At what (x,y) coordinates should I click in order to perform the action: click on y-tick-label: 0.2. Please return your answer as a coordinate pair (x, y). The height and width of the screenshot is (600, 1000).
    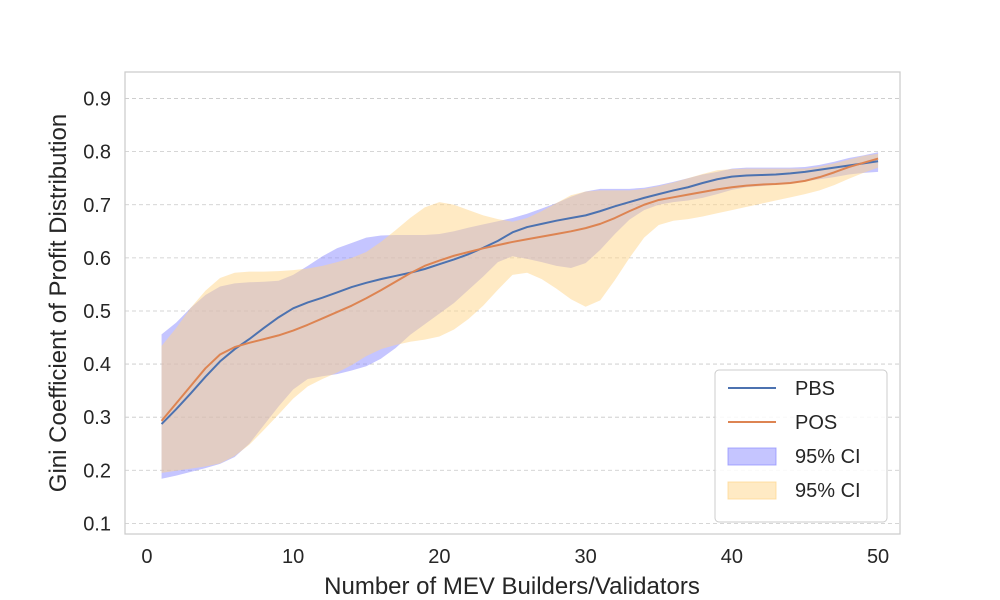
    Looking at the image, I should click on (97, 471).